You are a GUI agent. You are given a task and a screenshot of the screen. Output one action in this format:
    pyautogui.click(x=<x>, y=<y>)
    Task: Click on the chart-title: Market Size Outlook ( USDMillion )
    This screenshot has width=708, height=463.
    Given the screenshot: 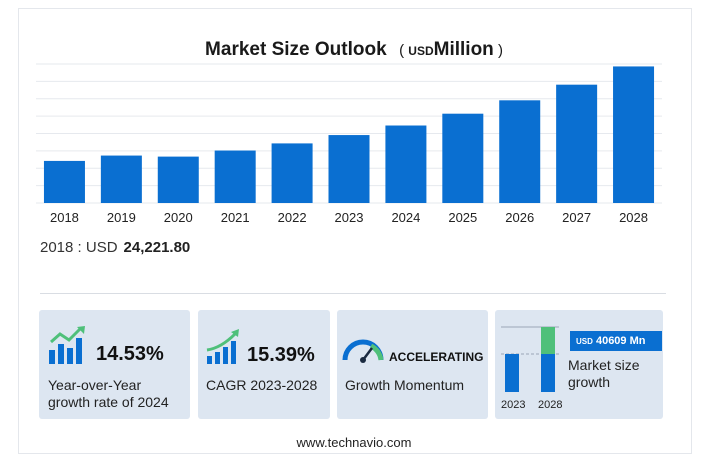 What is the action you would take?
    pyautogui.click(x=354, y=50)
    